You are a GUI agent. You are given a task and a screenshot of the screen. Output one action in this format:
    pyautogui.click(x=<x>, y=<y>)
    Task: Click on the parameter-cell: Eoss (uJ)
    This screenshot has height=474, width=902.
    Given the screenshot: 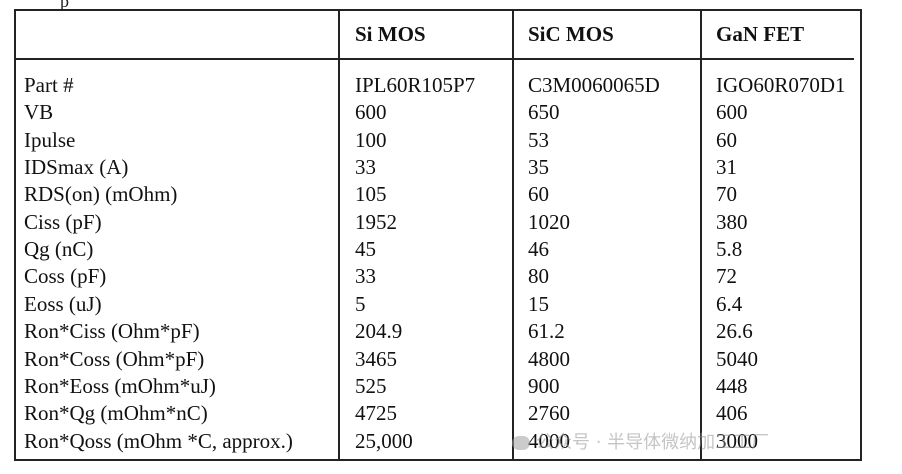 What is the action you would take?
    pyautogui.click(x=63, y=303)
    